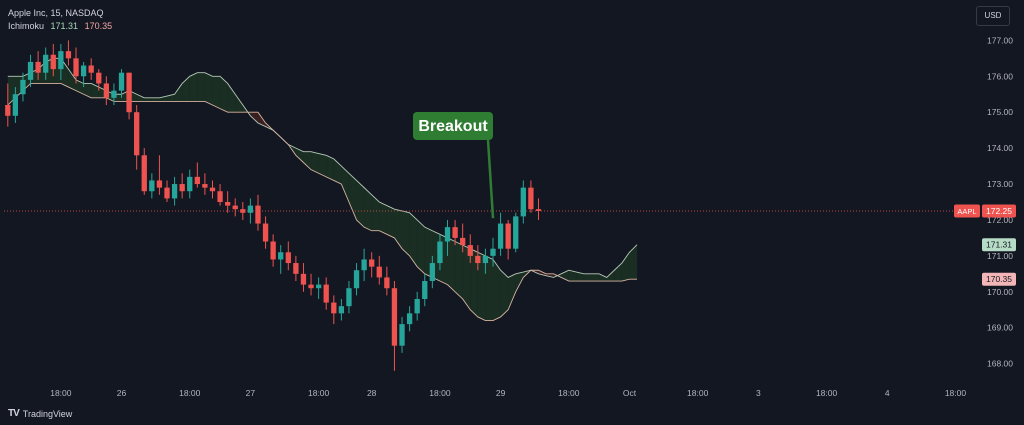 This screenshot has height=425, width=1024. What do you see at coordinates (490, 179) in the screenshot?
I see `annotation-arrow` at bounding box center [490, 179].